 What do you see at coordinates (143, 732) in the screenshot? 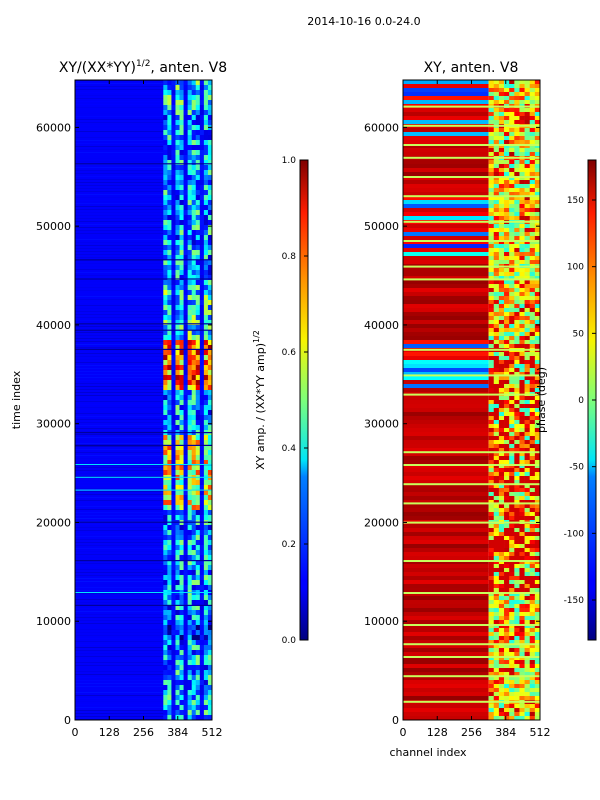
I see `x-tick-label: 256` at bounding box center [143, 732].